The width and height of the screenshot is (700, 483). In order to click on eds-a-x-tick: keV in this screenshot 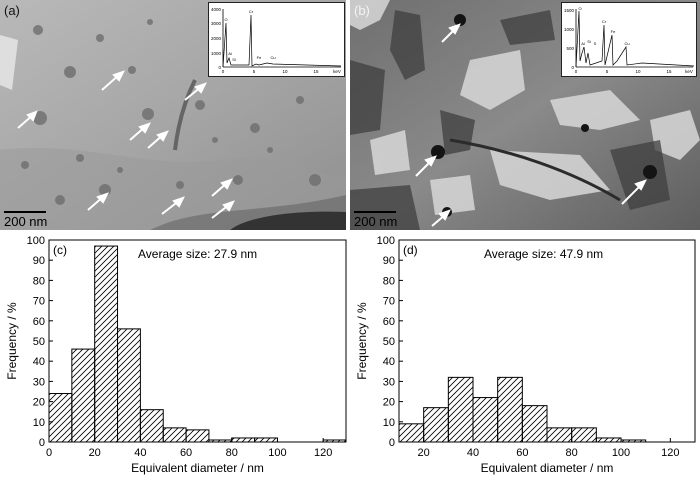, I will do `click(337, 71)`.